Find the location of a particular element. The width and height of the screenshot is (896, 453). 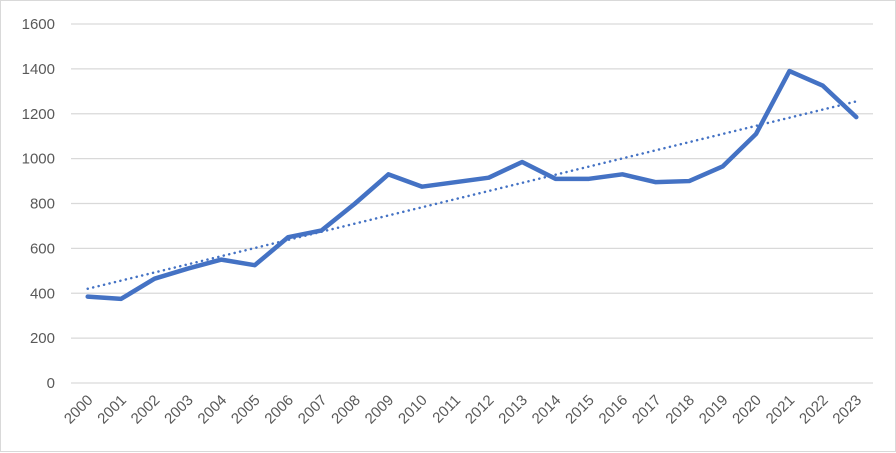

x-tick-label: 2001 is located at coordinates (112, 410).